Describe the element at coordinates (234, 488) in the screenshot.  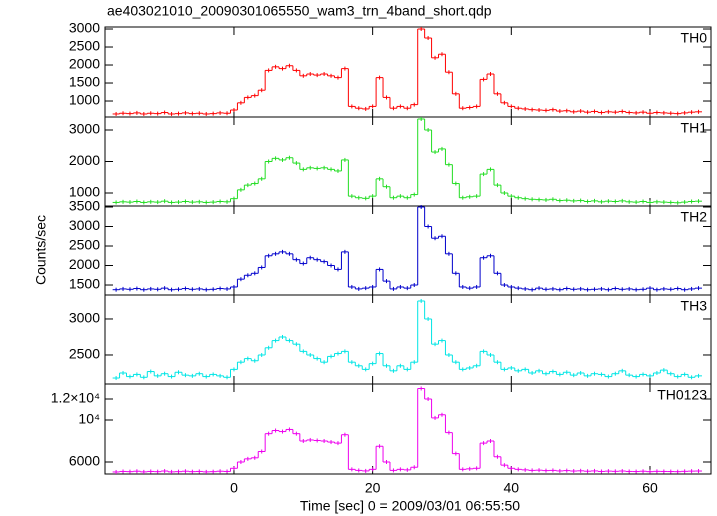
I see `x-tick-label: 0` at that location.